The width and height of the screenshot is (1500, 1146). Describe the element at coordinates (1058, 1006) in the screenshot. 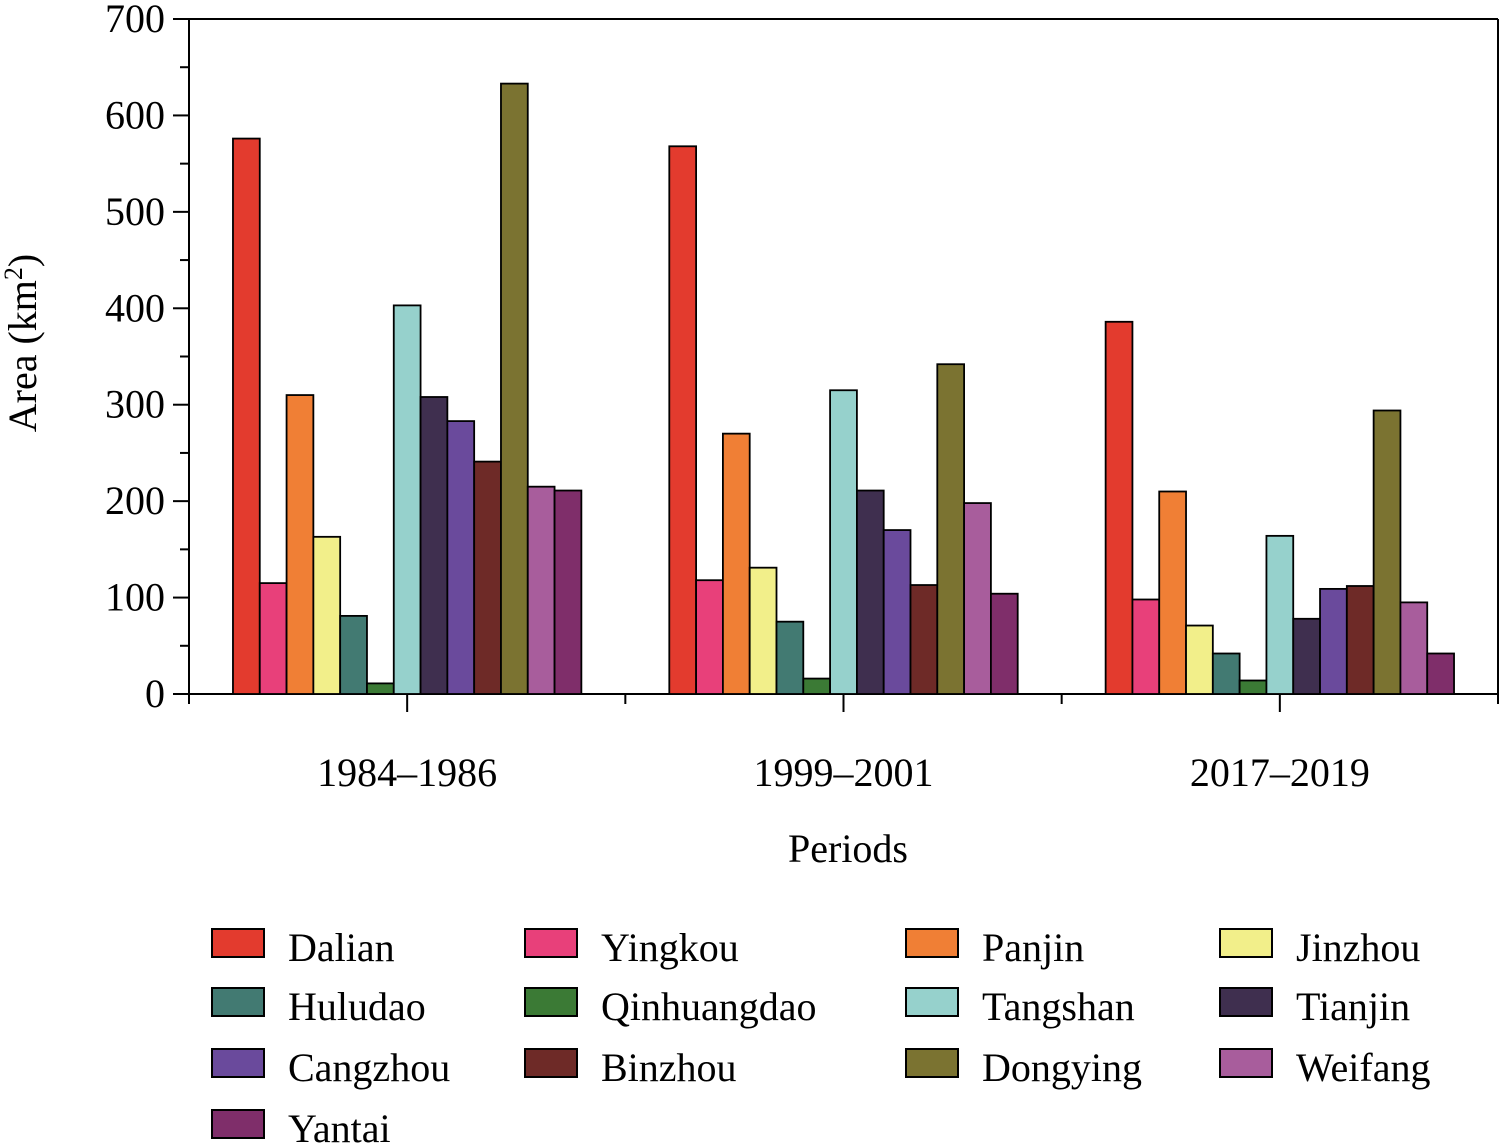

I see `legend-label: Tangshan` at that location.